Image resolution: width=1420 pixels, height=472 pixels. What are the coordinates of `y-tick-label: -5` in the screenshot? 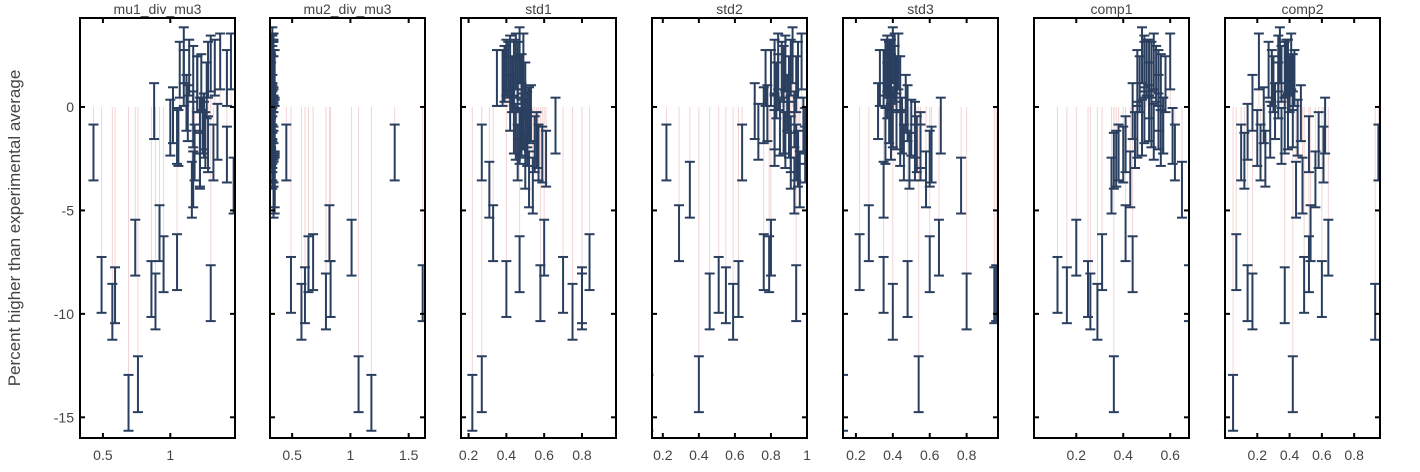 It's located at (68, 210).